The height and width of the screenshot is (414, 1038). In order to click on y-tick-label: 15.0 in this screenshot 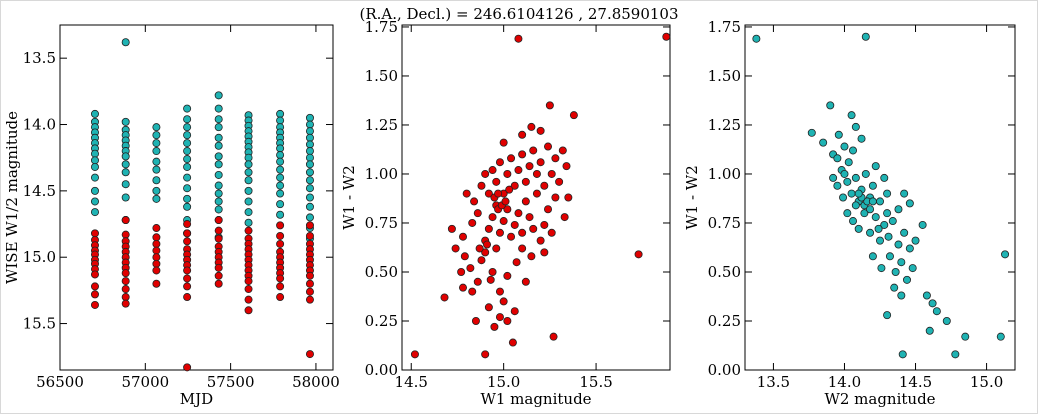, I will do `click(39, 257)`.